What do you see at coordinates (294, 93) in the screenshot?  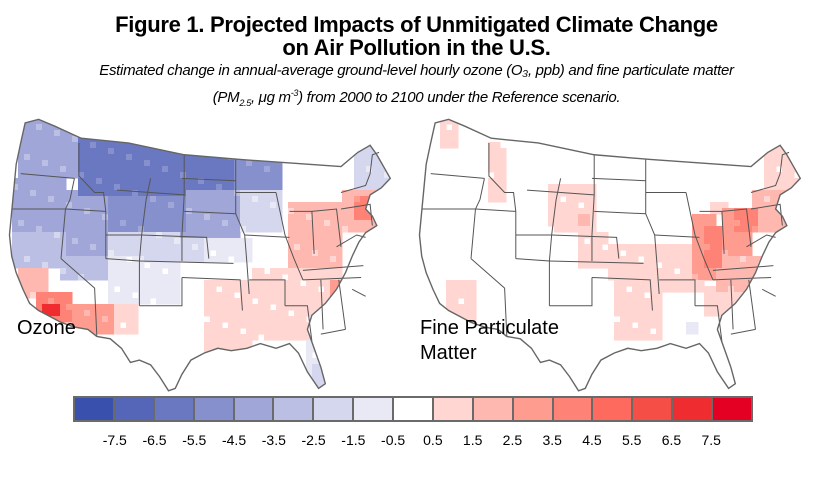 I see `subtitle-sup: -3` at bounding box center [294, 93].